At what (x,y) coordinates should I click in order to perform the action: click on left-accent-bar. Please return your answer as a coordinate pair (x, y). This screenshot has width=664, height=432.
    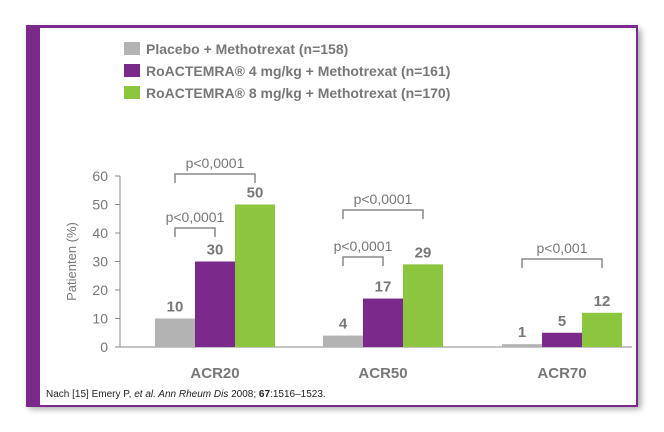
    Looking at the image, I should click on (33, 216).